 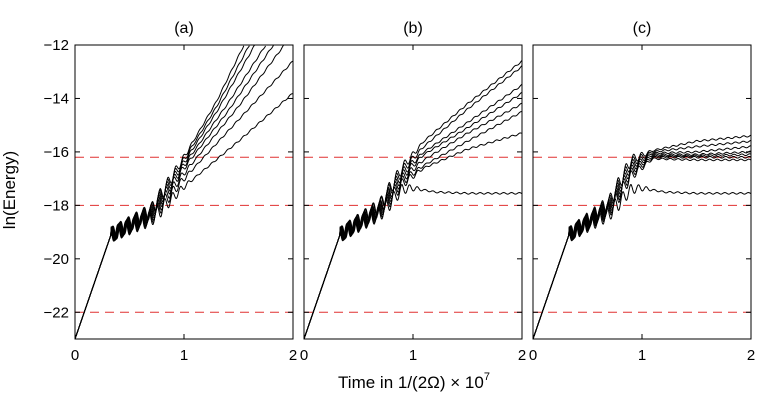 I want to click on x-axis-label: Time in 1/(2Ω) × 107, so click(x=414, y=381).